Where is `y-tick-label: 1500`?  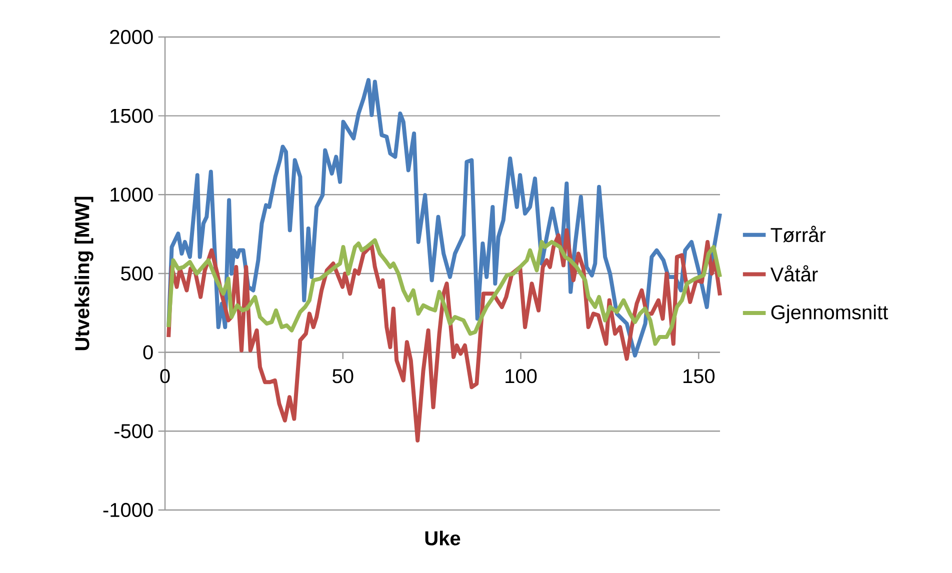 y-tick-label: 1500 is located at coordinates (131, 115).